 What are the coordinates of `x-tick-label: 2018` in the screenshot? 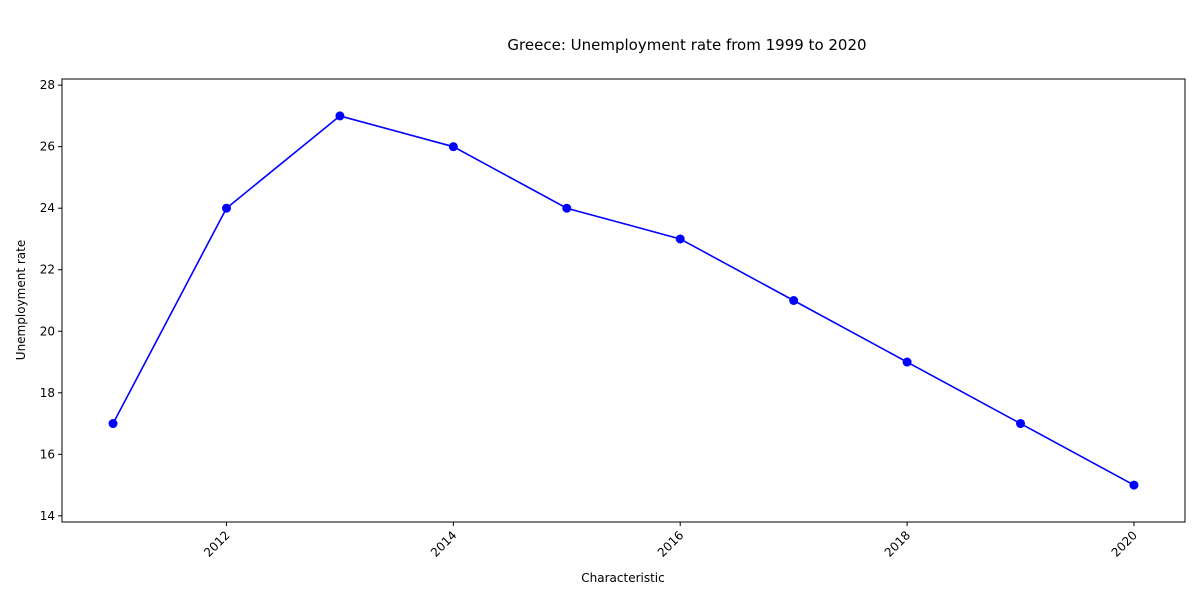 It's located at (897, 543).